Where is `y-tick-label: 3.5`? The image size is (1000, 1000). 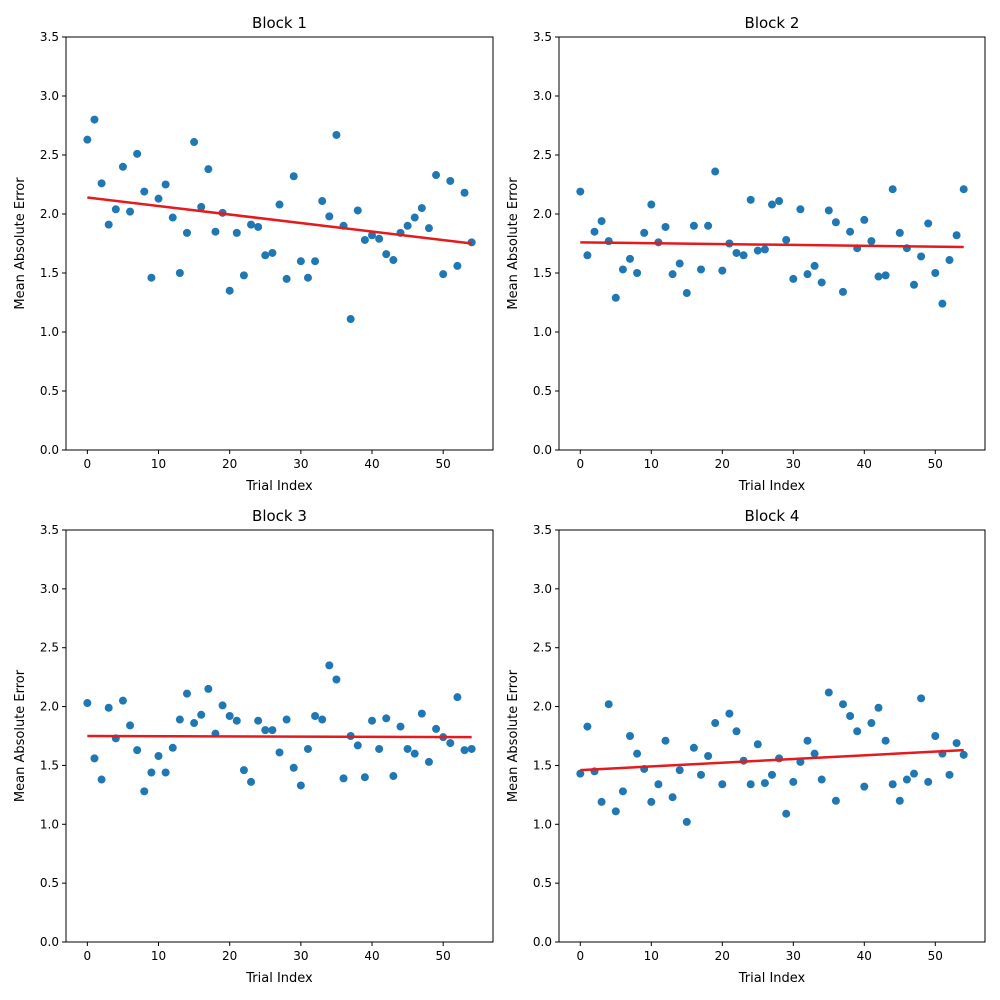 y-tick-label: 3.5 is located at coordinates (49, 530).